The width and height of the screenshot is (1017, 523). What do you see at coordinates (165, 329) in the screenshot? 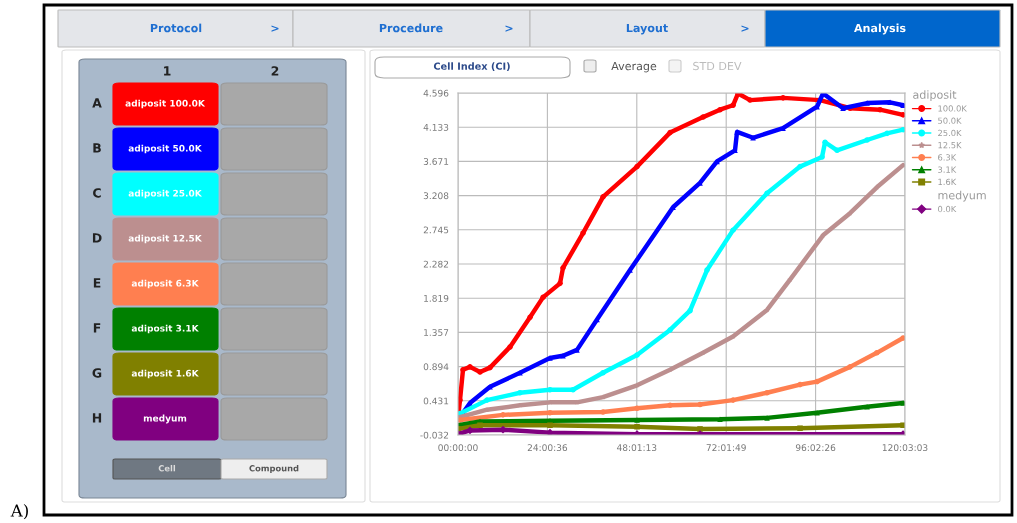
I see `text: adiposit 3.1K` at bounding box center [165, 329].